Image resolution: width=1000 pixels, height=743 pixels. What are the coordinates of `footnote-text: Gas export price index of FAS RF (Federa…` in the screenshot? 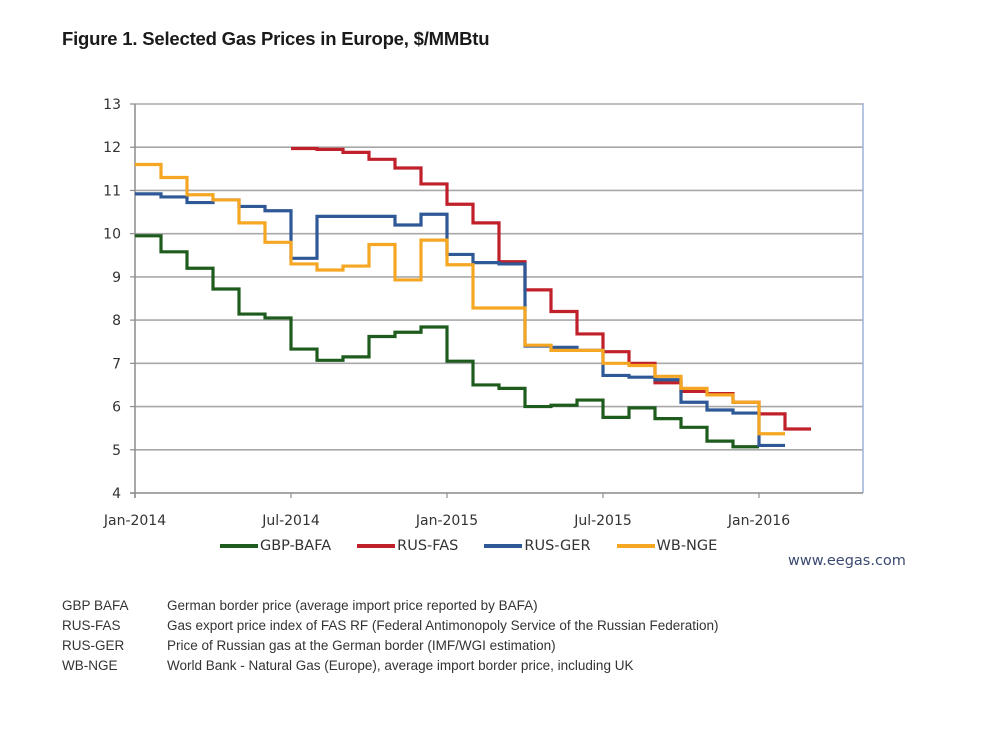 It's located at (443, 625).